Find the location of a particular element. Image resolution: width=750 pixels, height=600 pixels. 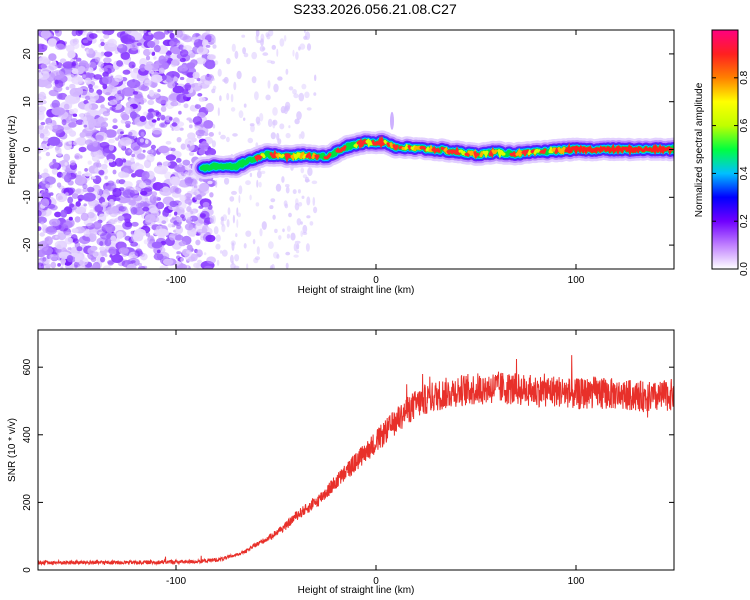

colorbar-tick-label: 0.6 is located at coordinates (744, 125).